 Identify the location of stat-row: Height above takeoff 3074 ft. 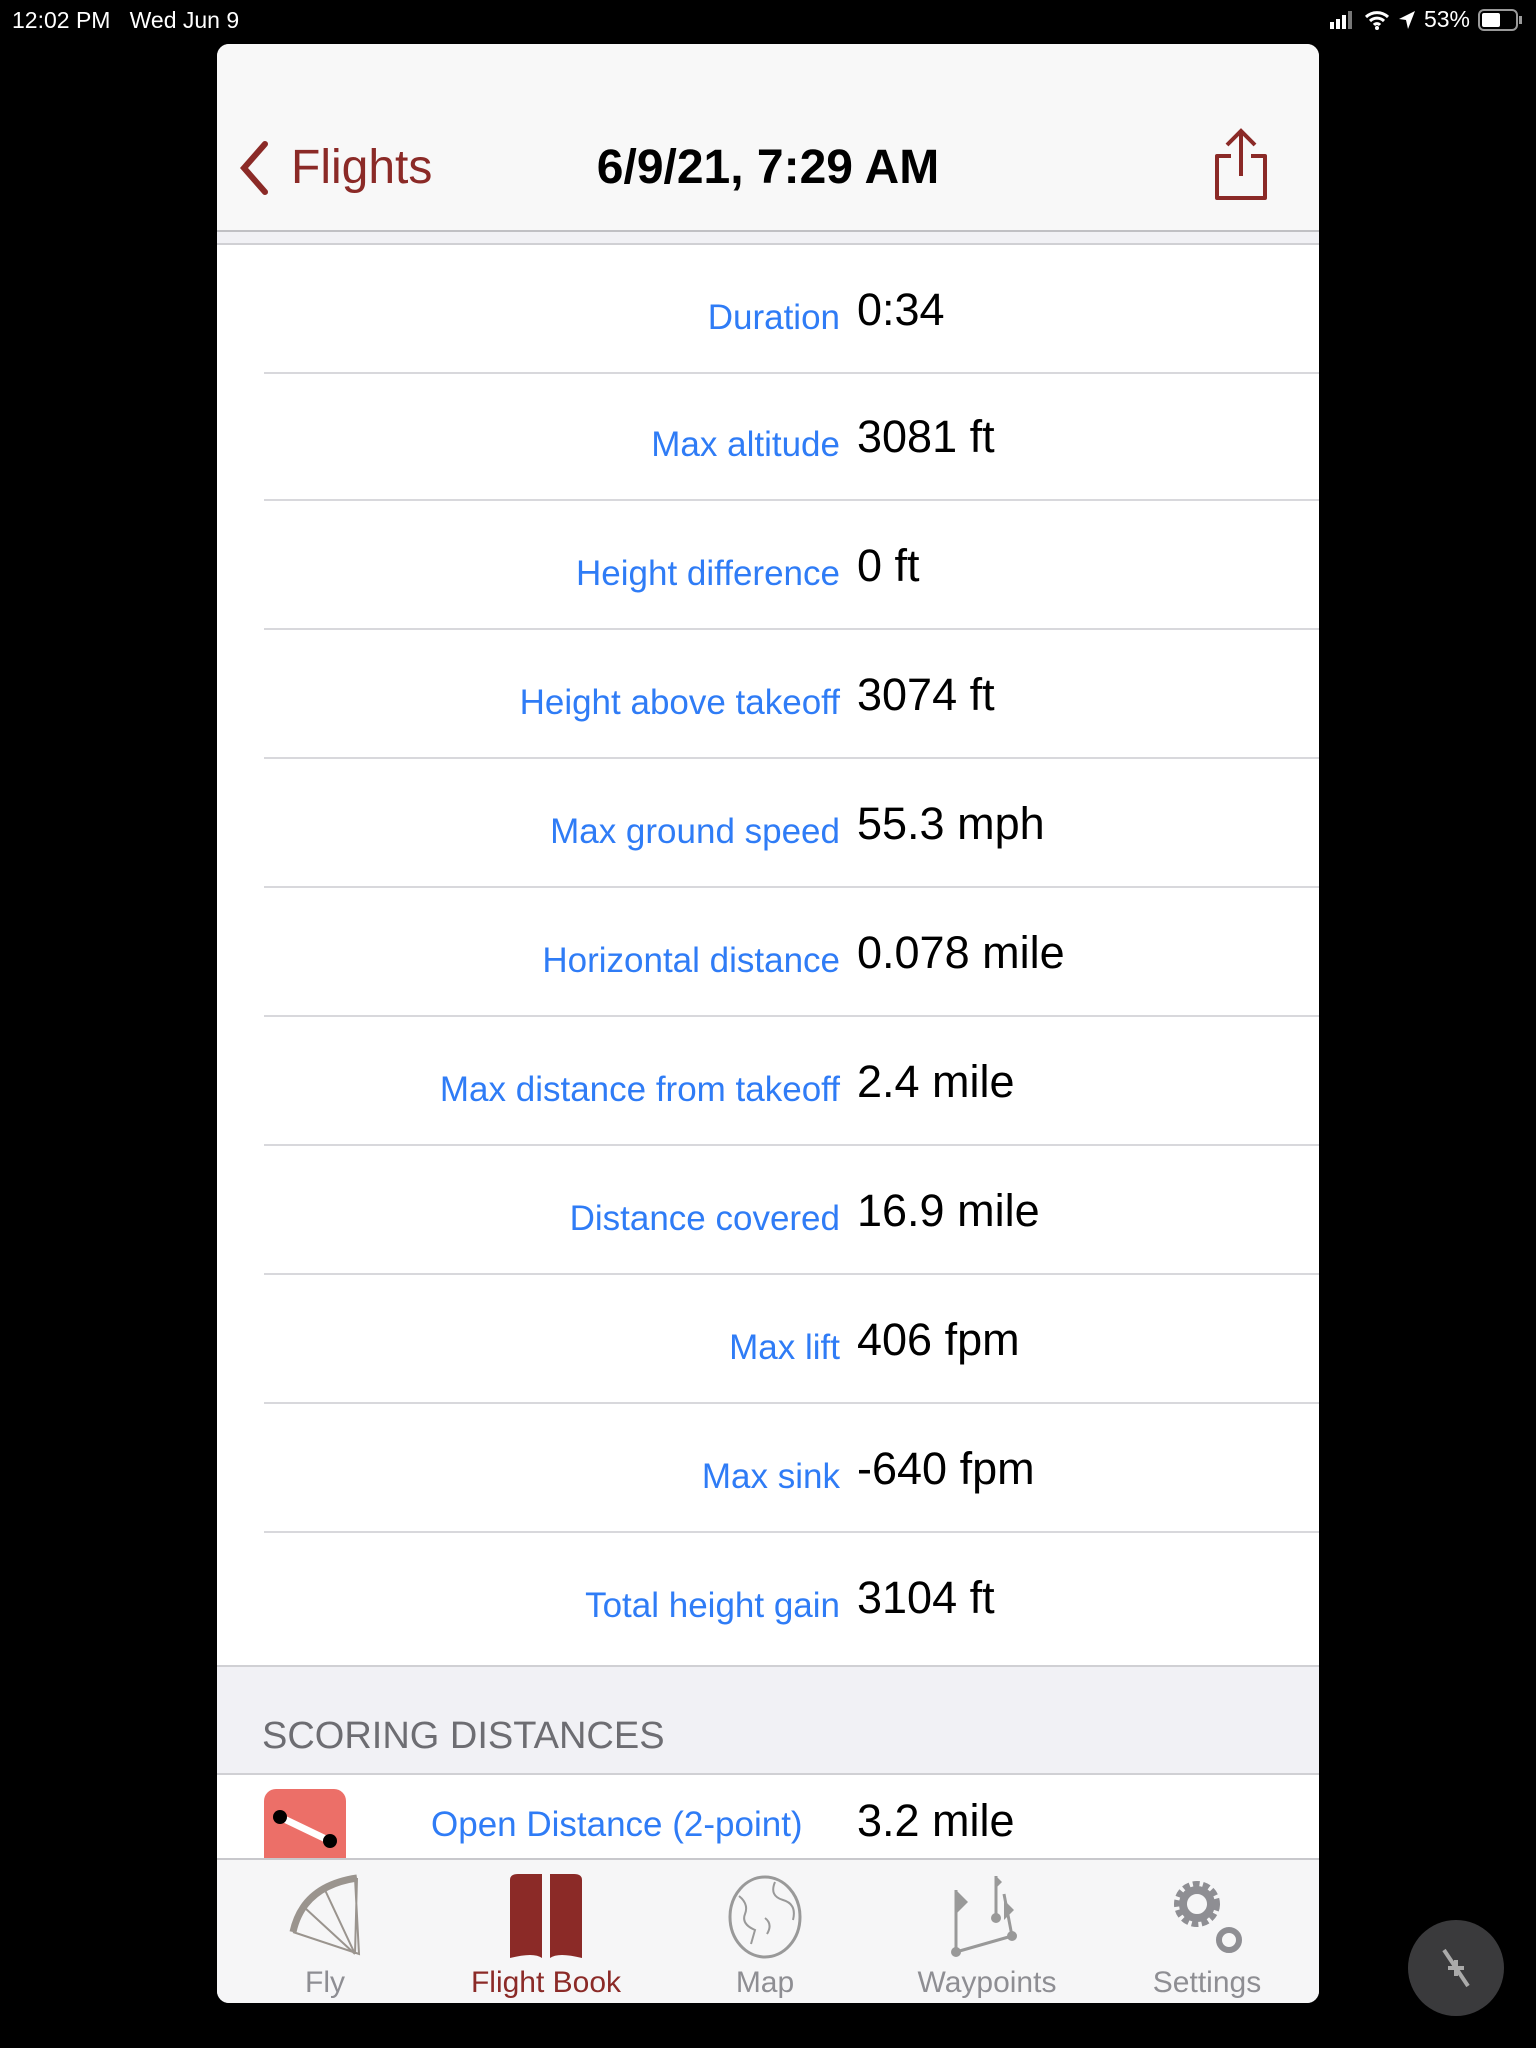
(768, 694).